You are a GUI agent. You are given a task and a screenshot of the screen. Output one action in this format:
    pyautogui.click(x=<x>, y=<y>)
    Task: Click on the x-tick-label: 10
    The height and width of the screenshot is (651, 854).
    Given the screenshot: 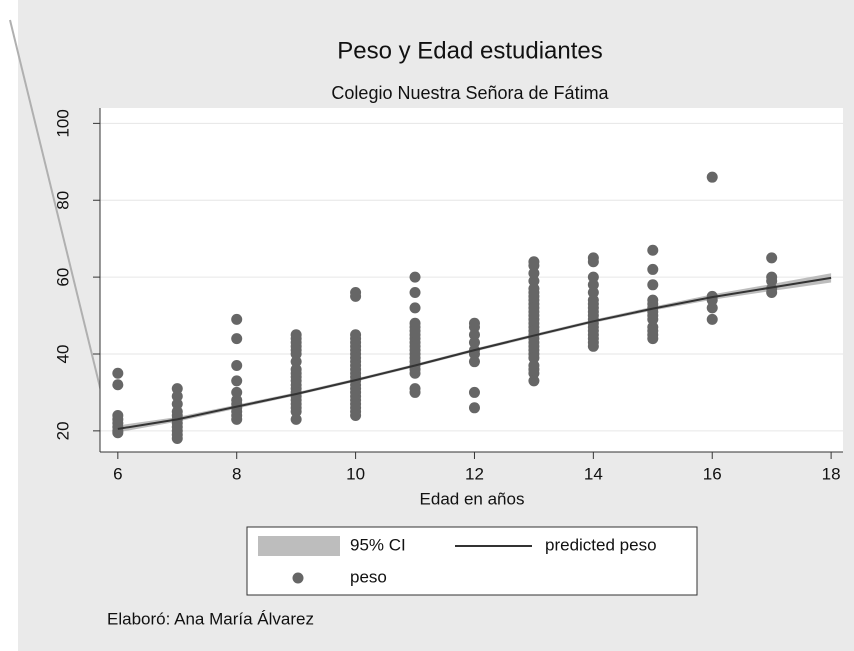 What is the action you would take?
    pyautogui.click(x=355, y=473)
    